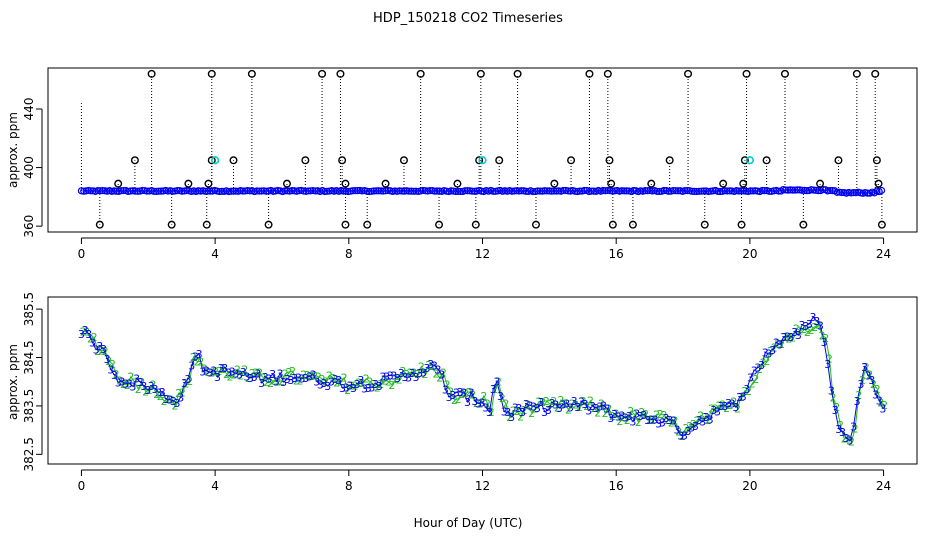 This screenshot has height=540, width=936. I want to click on top-x-tick-label: 20, so click(749, 254).